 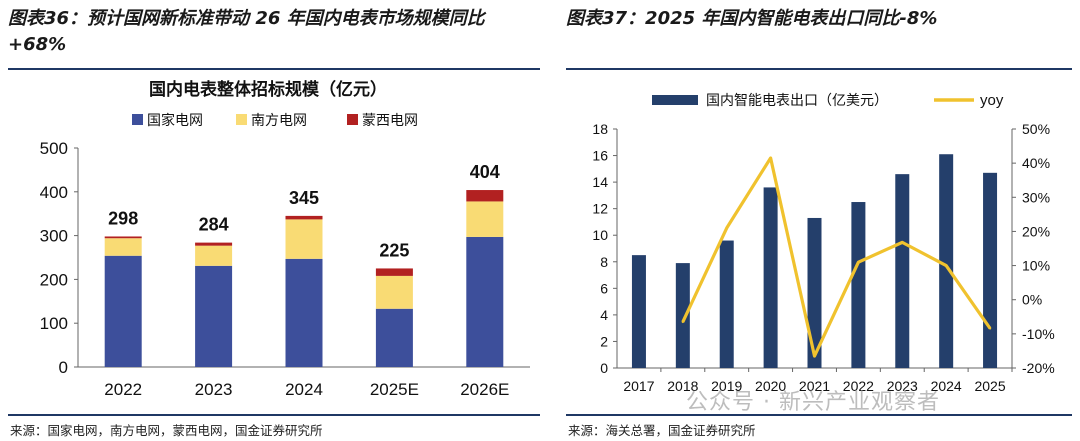 I want to click on left-source-note: 来源：国家电网，南方电网，蒙西电网，国金证券研究所, so click(x=166, y=430).